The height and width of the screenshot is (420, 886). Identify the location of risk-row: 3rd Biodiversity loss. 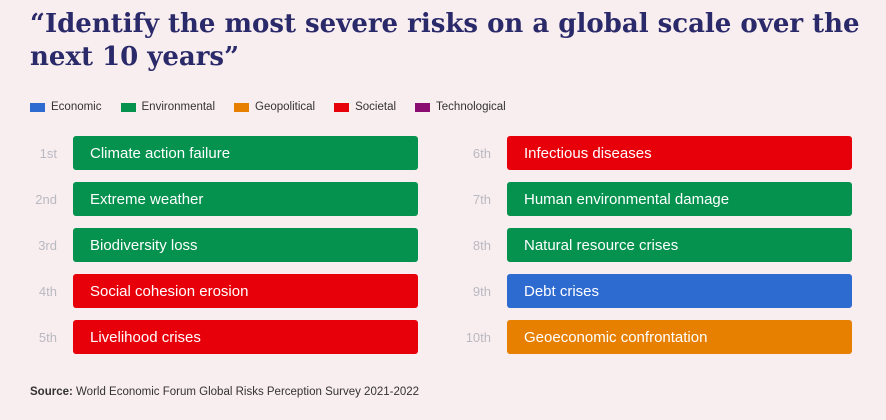
(224, 245).